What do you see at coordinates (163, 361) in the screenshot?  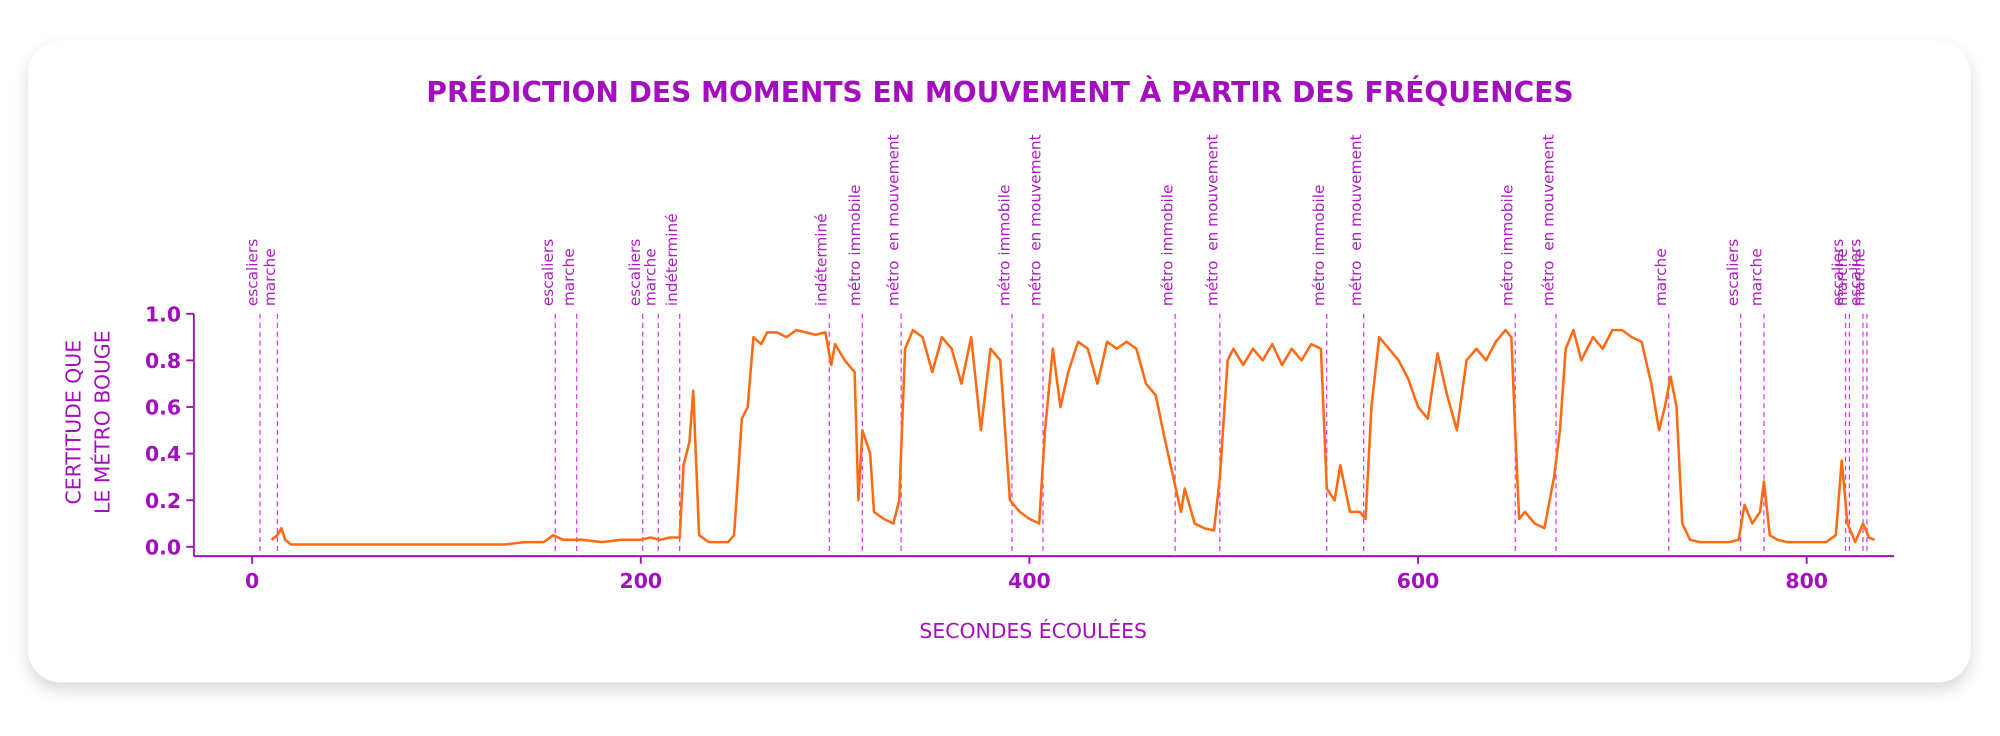 I see `y-tick-label: 0.8` at bounding box center [163, 361].